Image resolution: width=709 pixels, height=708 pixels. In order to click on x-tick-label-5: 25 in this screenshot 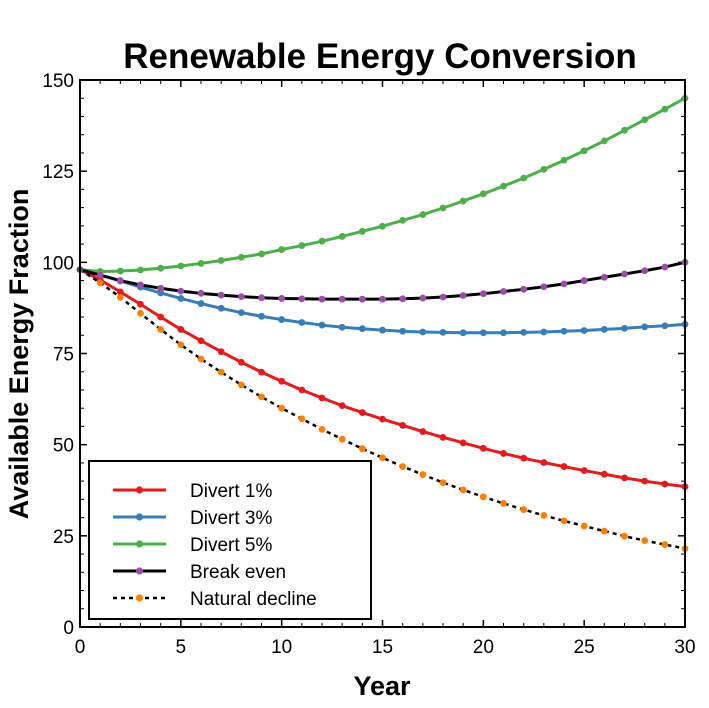, I will do `click(584, 647)`.